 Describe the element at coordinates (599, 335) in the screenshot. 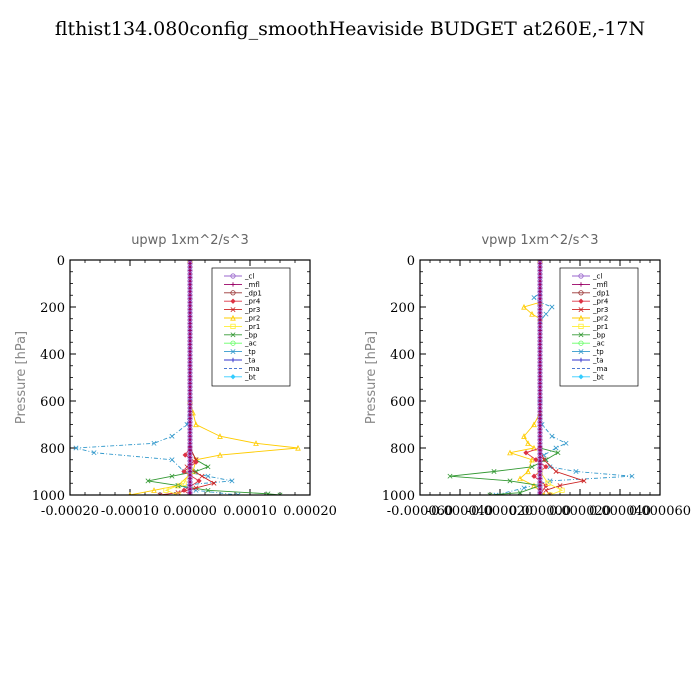

I see `legend-label: _bp` at that location.